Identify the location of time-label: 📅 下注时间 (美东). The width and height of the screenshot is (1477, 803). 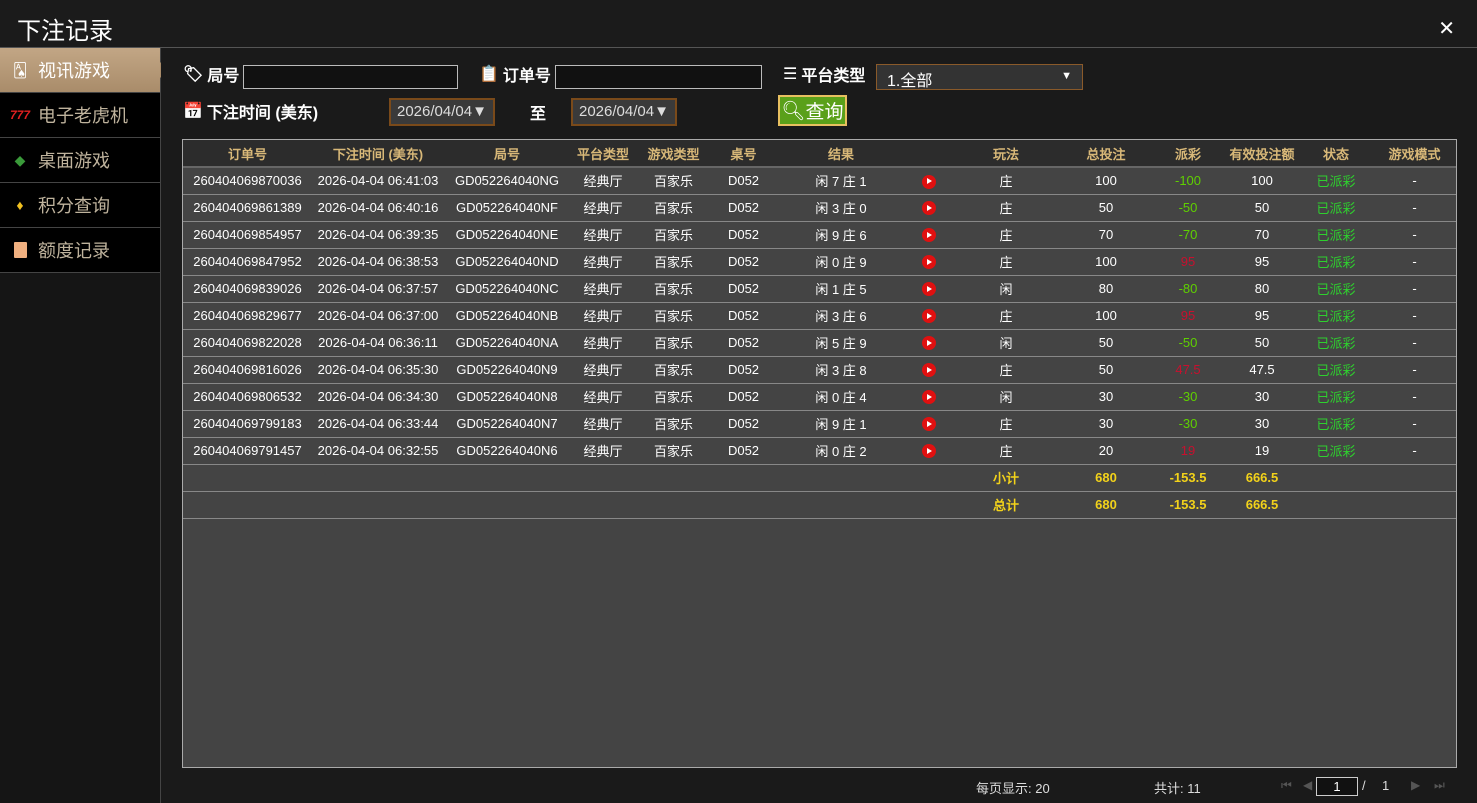
(250, 111).